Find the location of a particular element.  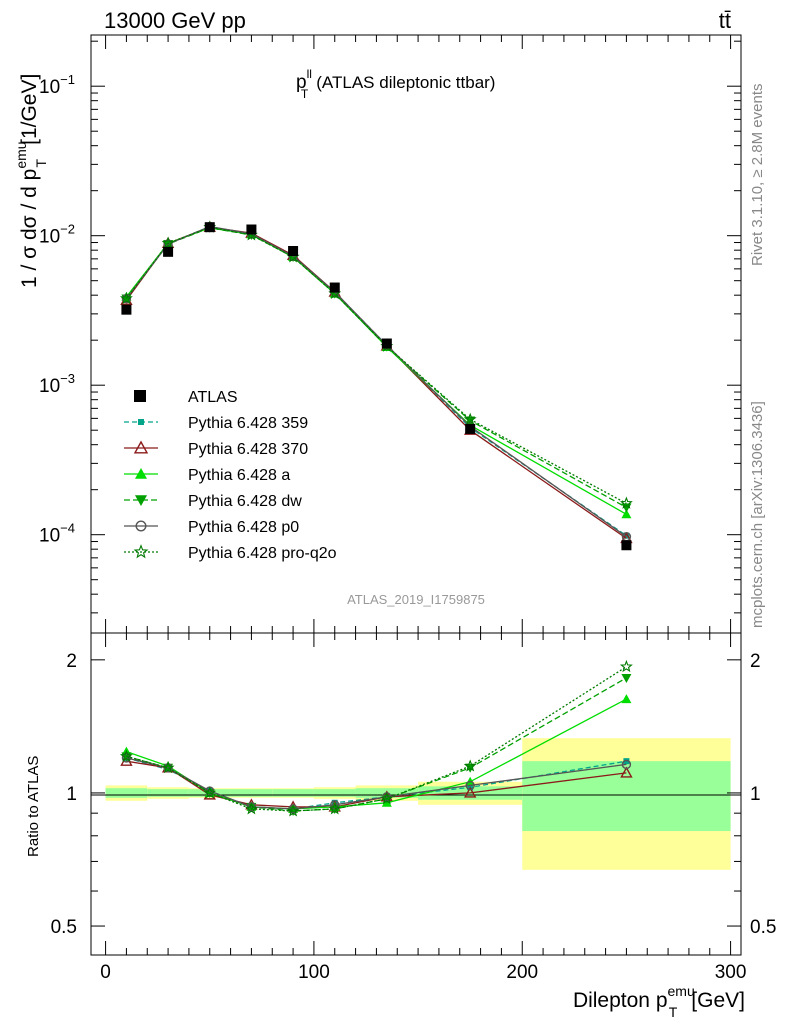

legend-entry: Pythia 6.428 370 is located at coordinates (216, 449).